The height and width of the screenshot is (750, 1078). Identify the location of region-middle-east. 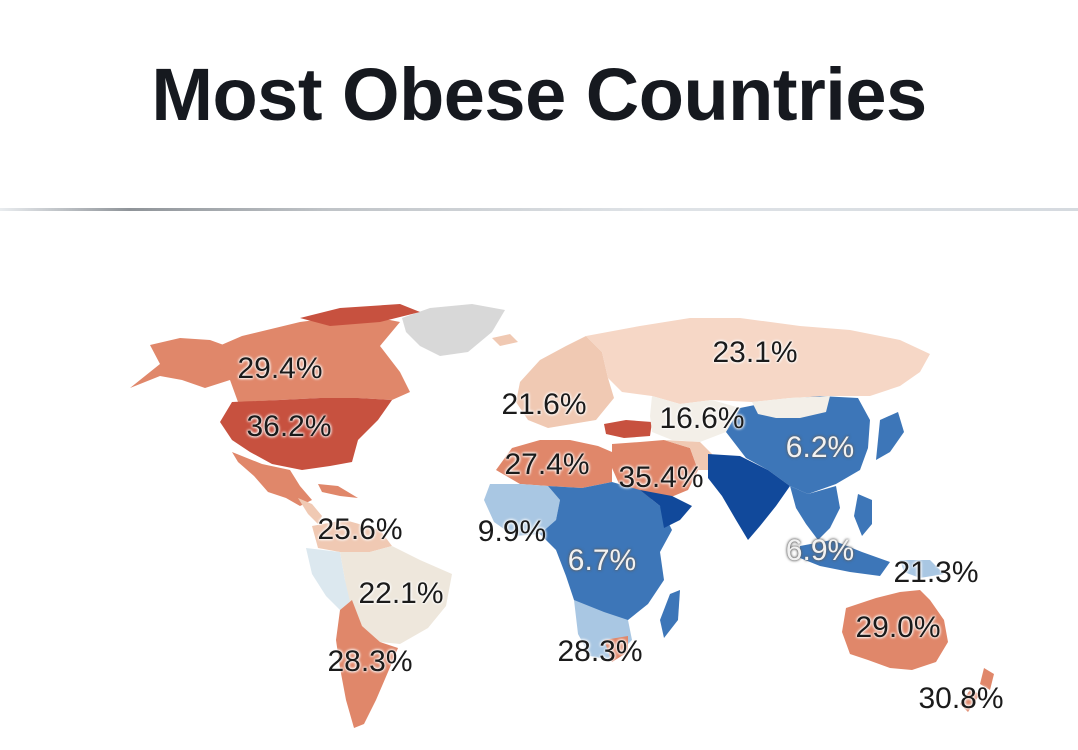
(655, 470).